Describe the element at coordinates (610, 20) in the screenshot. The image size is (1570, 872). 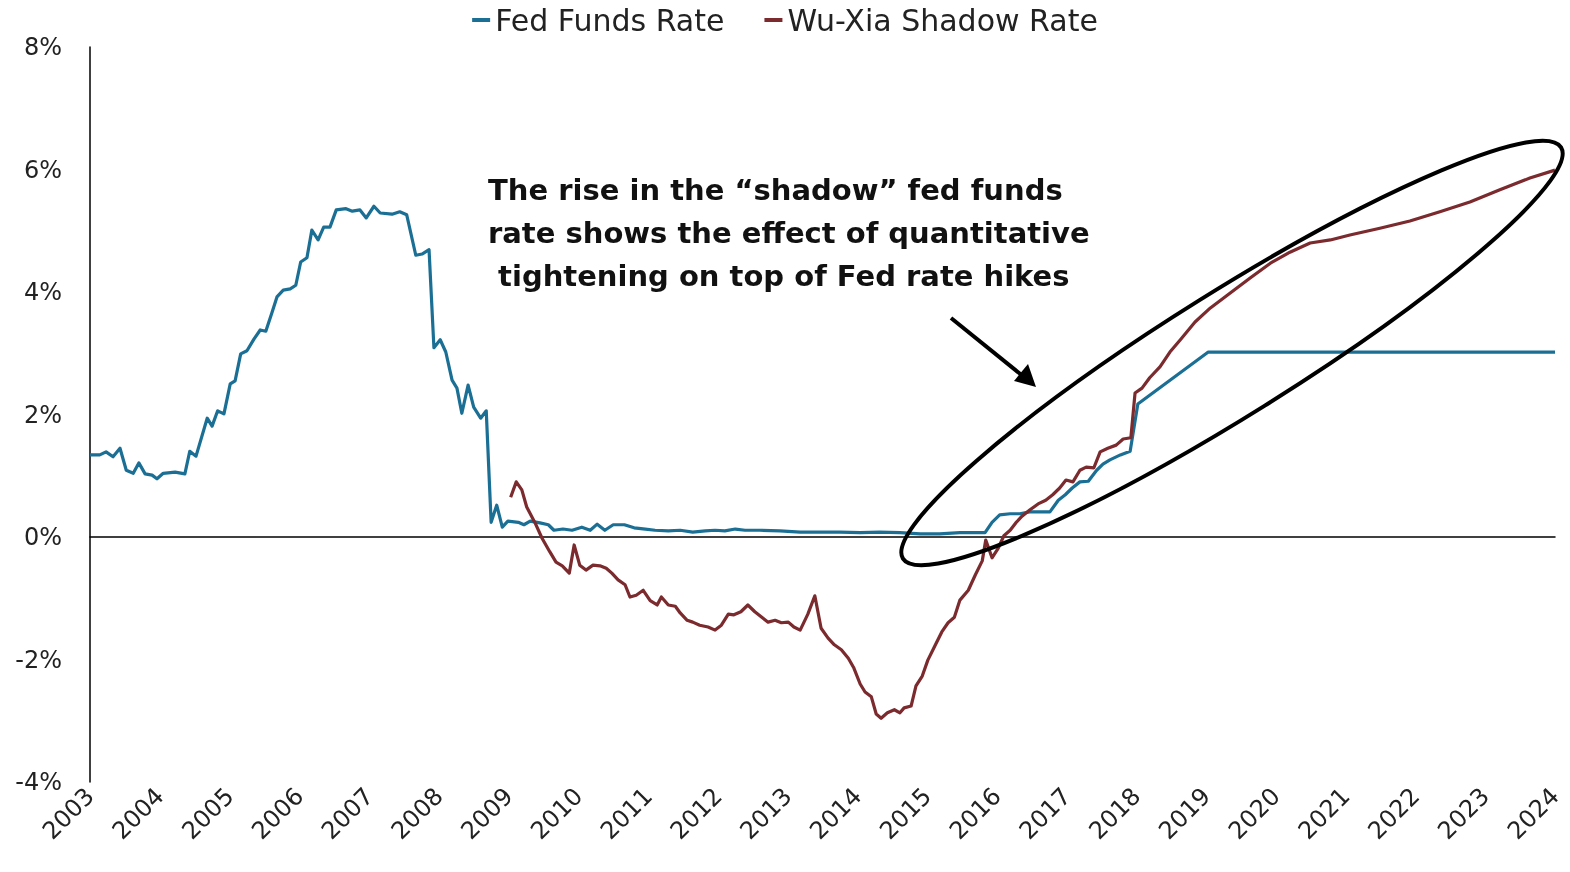
I see `legend-label: Fed Funds Rate` at that location.